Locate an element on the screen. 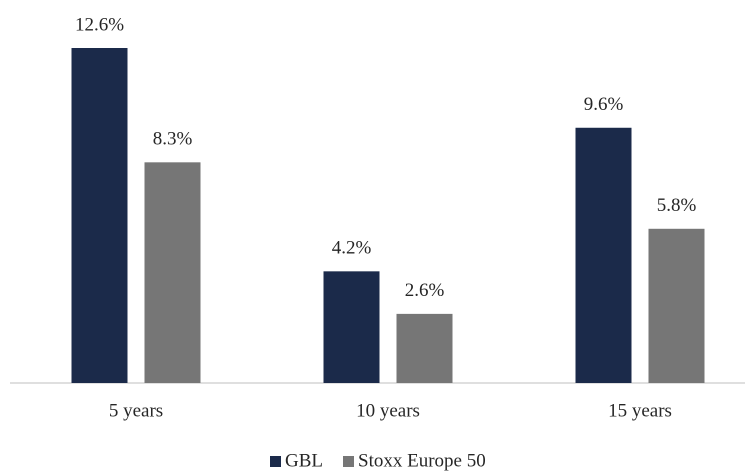  data-label: 8.3% is located at coordinates (173, 139).